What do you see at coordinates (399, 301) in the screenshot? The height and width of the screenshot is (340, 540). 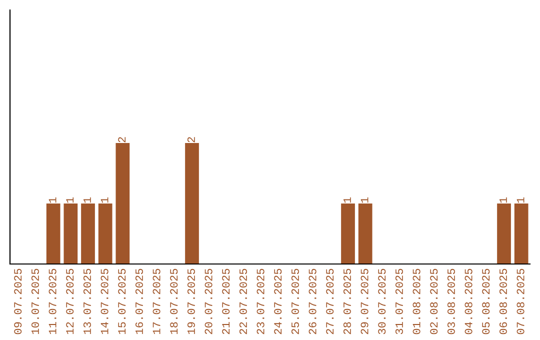 I see `x-tick-label: 31.07.2025` at bounding box center [399, 301].